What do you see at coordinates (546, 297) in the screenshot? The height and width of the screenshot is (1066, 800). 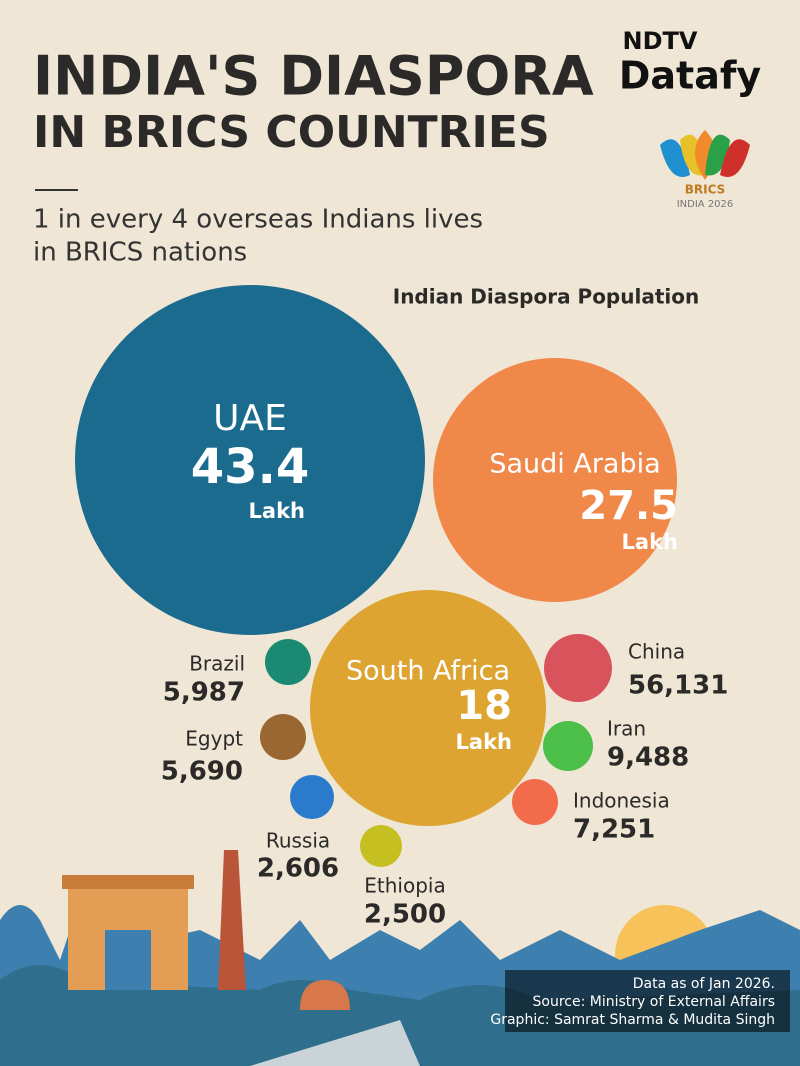 I see `chart-title: Indian Diaspora Population` at bounding box center [546, 297].